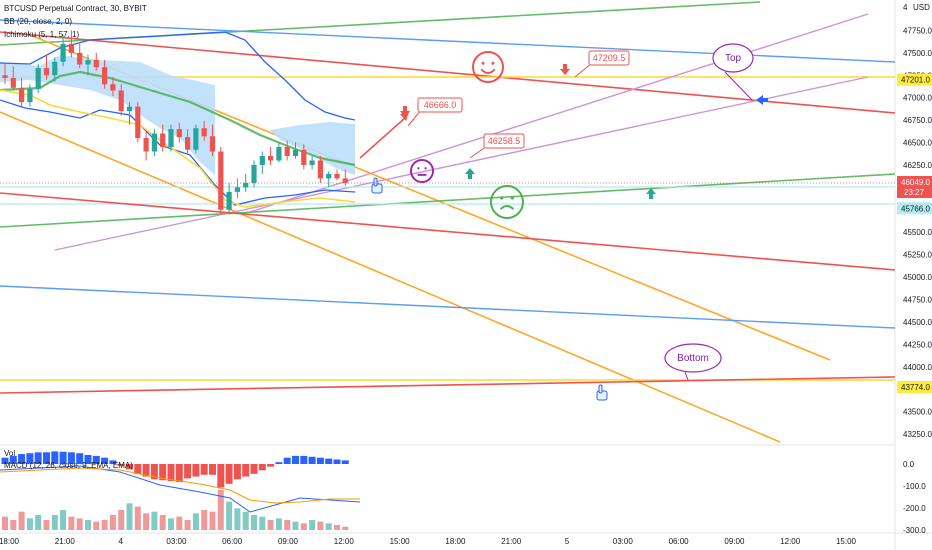  I want to click on macd-histogram-bar, so click(121, 465).